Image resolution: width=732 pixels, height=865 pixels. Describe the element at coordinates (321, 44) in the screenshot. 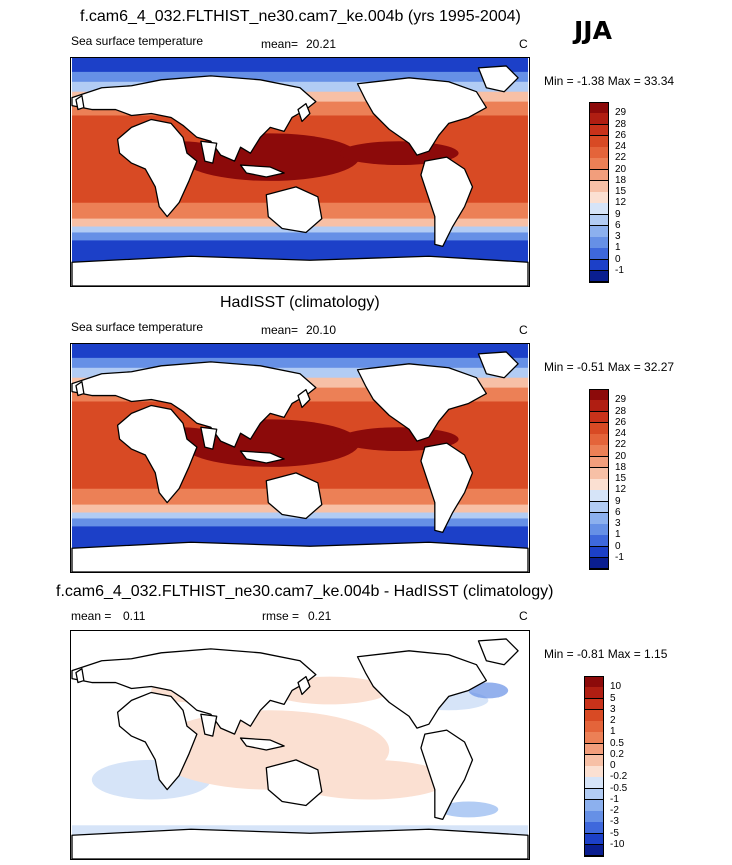

I see `panel1-mean-value: 20.21` at that location.